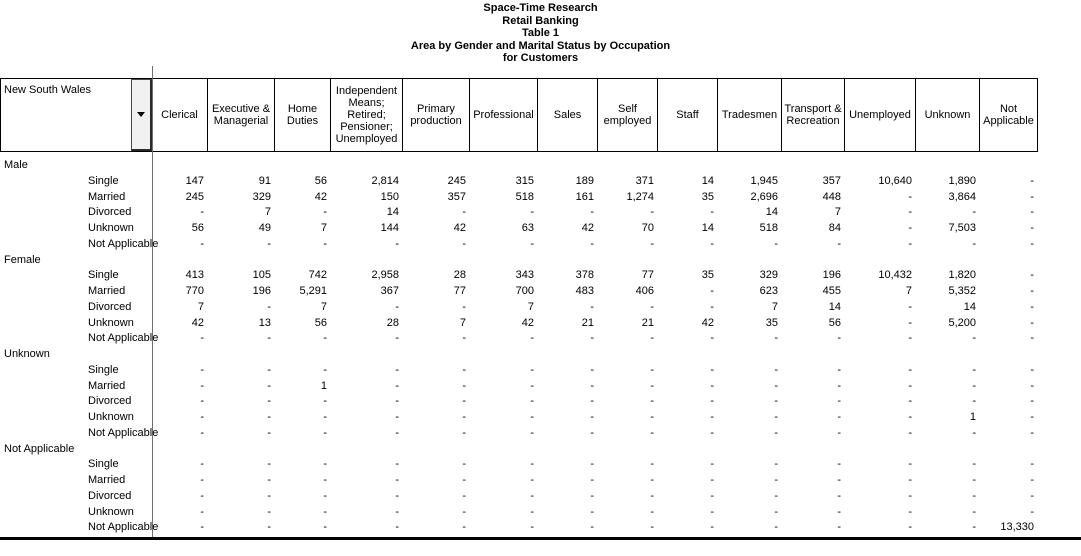  I want to click on group-row: Male, so click(540, 166).